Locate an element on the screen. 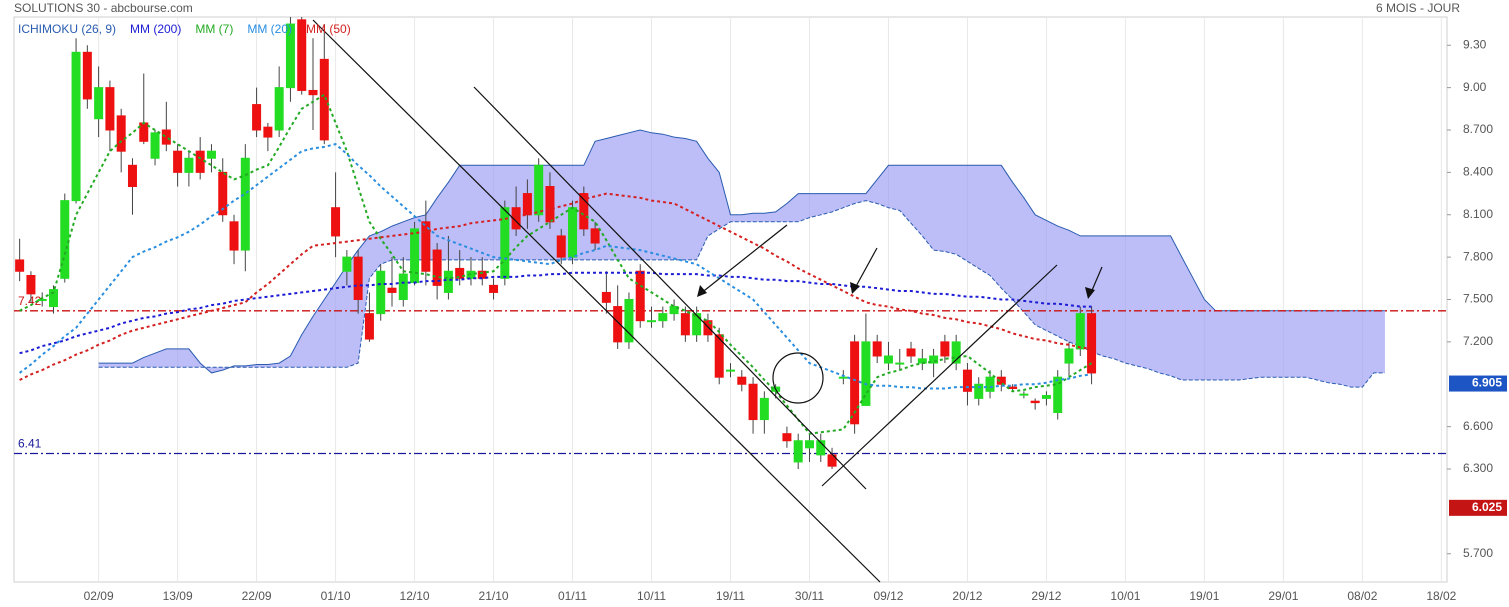 The width and height of the screenshot is (1509, 607). level-label: 7.42 is located at coordinates (30, 301).